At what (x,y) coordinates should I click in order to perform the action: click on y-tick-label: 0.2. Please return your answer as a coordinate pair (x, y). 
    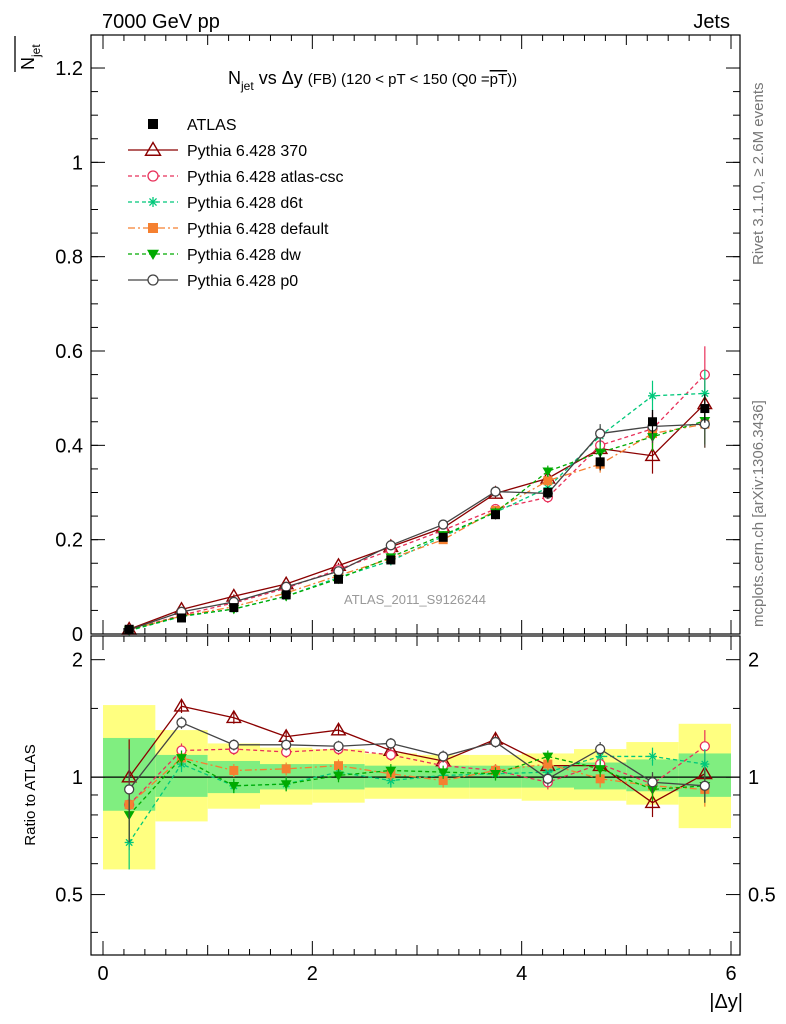
    Looking at the image, I should click on (69, 541).